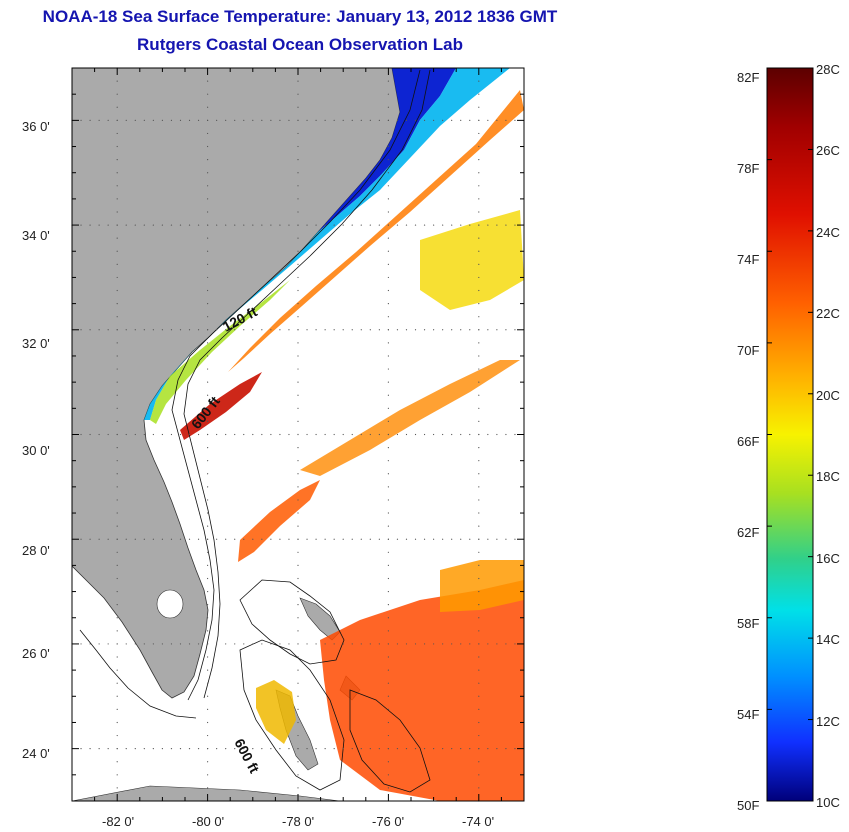 The width and height of the screenshot is (849, 832). What do you see at coordinates (388, 821) in the screenshot?
I see `lon-label-76: -76 0'` at bounding box center [388, 821].